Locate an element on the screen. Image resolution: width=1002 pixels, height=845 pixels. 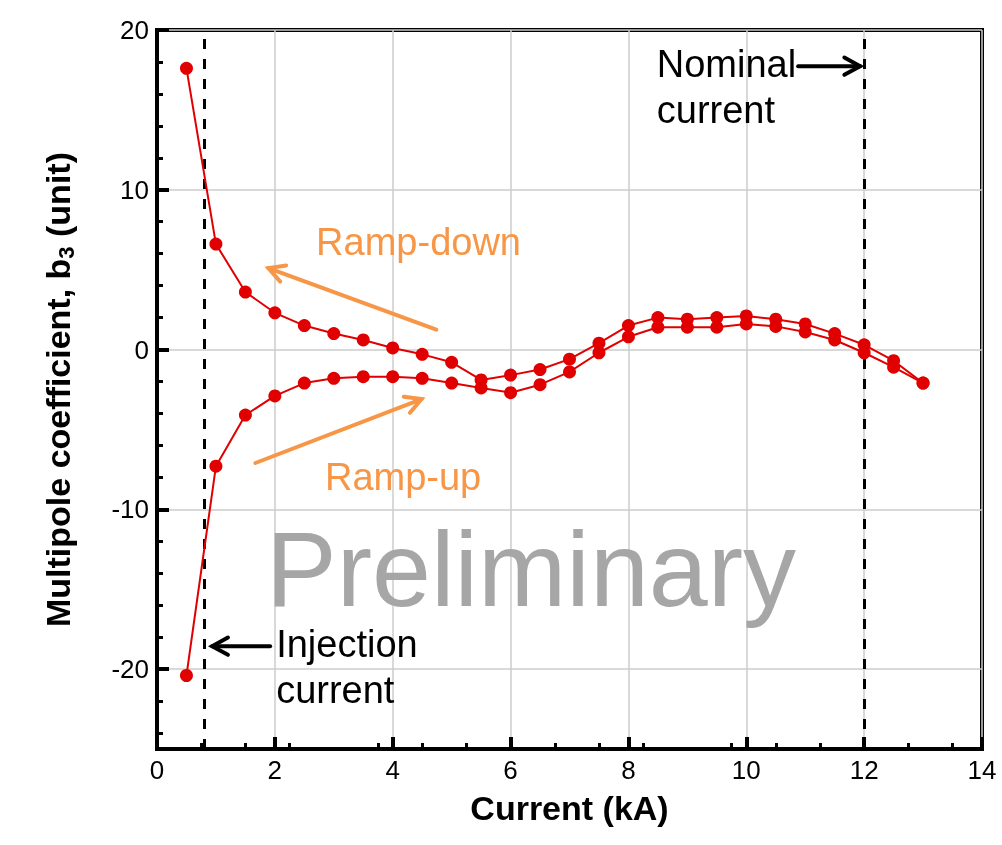
y-tick-label: -10 is located at coordinates (130, 509).